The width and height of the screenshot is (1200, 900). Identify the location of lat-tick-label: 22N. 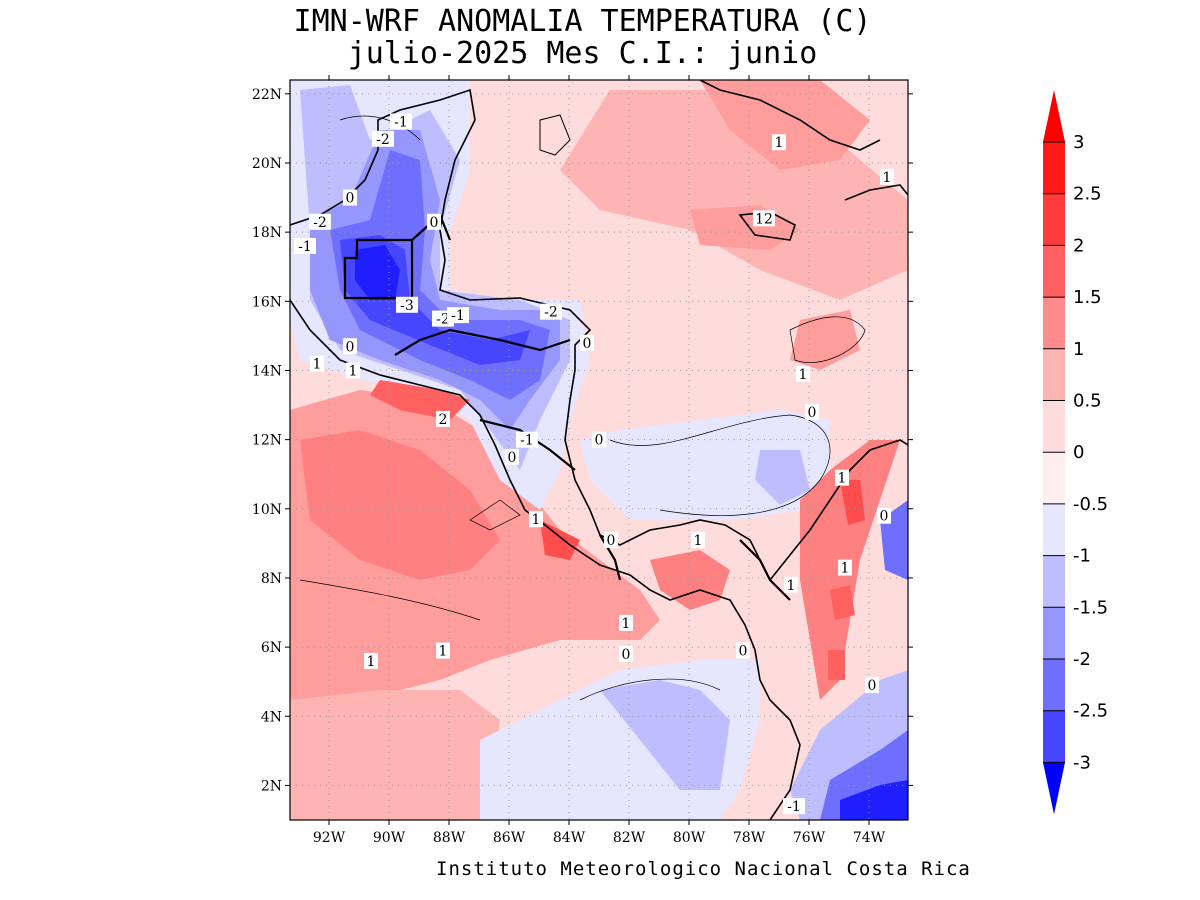
(267, 95).